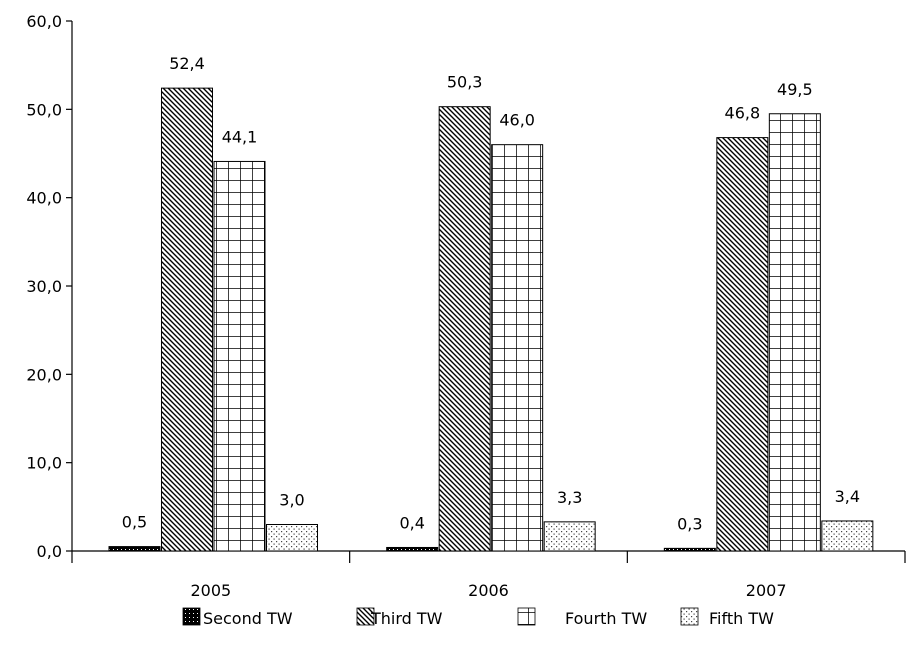 The height and width of the screenshot is (647, 919). Describe the element at coordinates (689, 523) in the screenshot. I see `data-label: 0,3` at that location.